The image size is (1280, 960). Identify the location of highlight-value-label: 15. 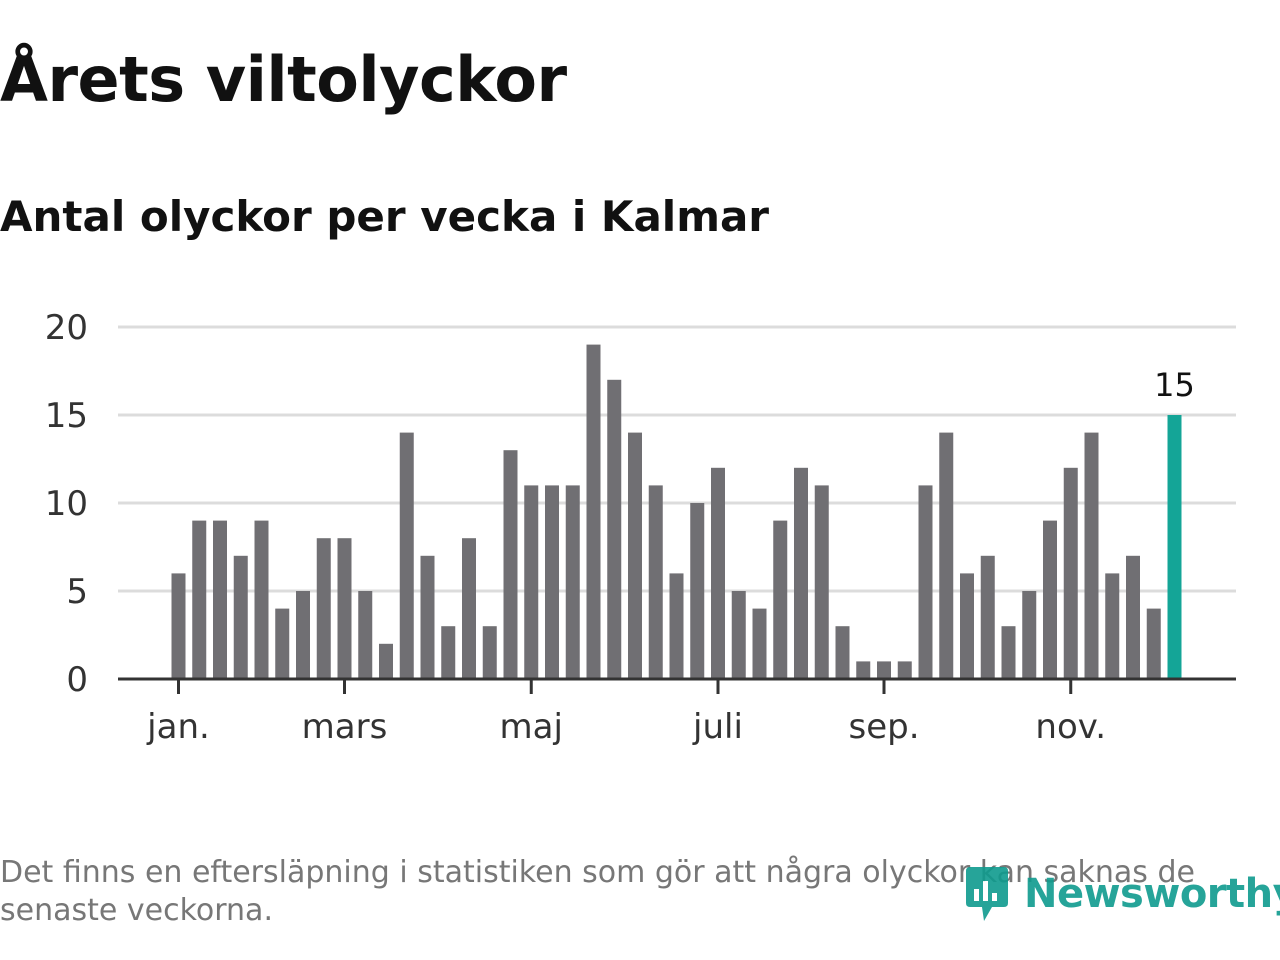
(1174, 385).